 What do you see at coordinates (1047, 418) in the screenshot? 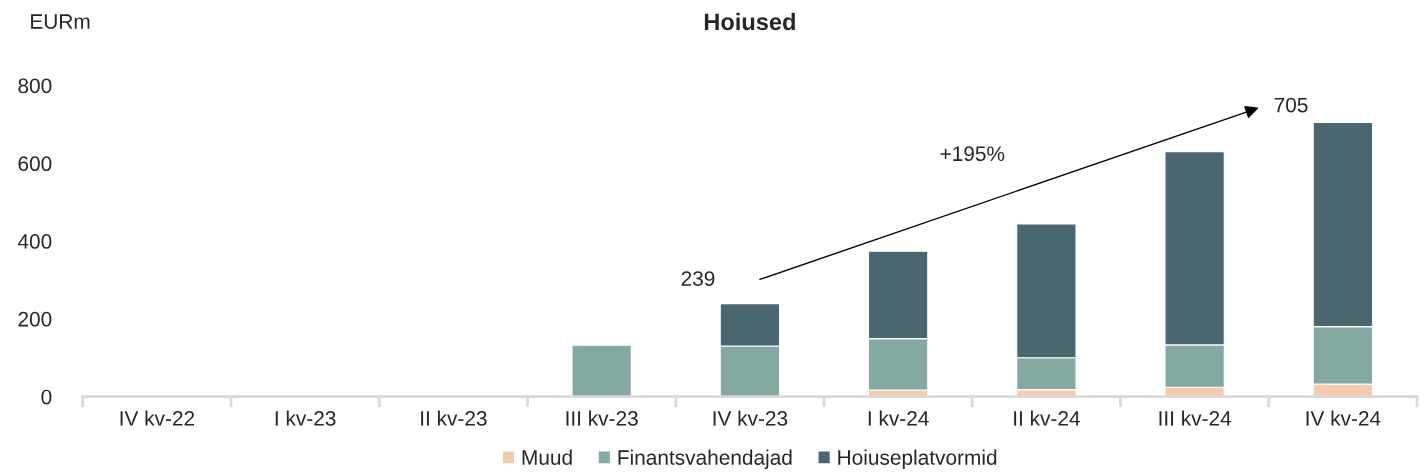
I see `x-tick-label: II kv-24` at bounding box center [1047, 418].